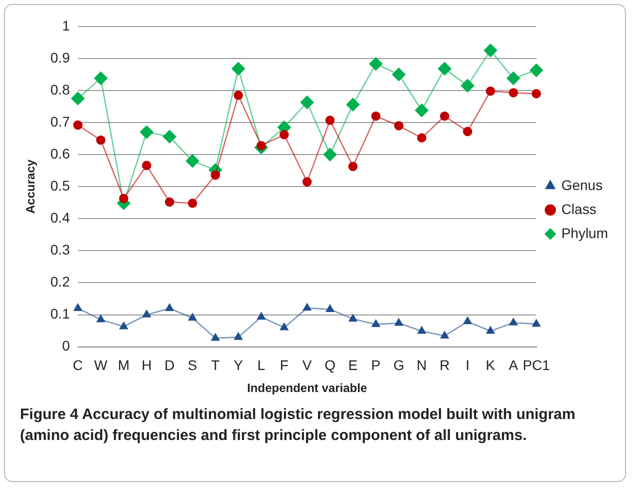 The width and height of the screenshot is (632, 492). Describe the element at coordinates (60, 89) in the screenshot. I see `y-tick-label: 0.8` at that location.